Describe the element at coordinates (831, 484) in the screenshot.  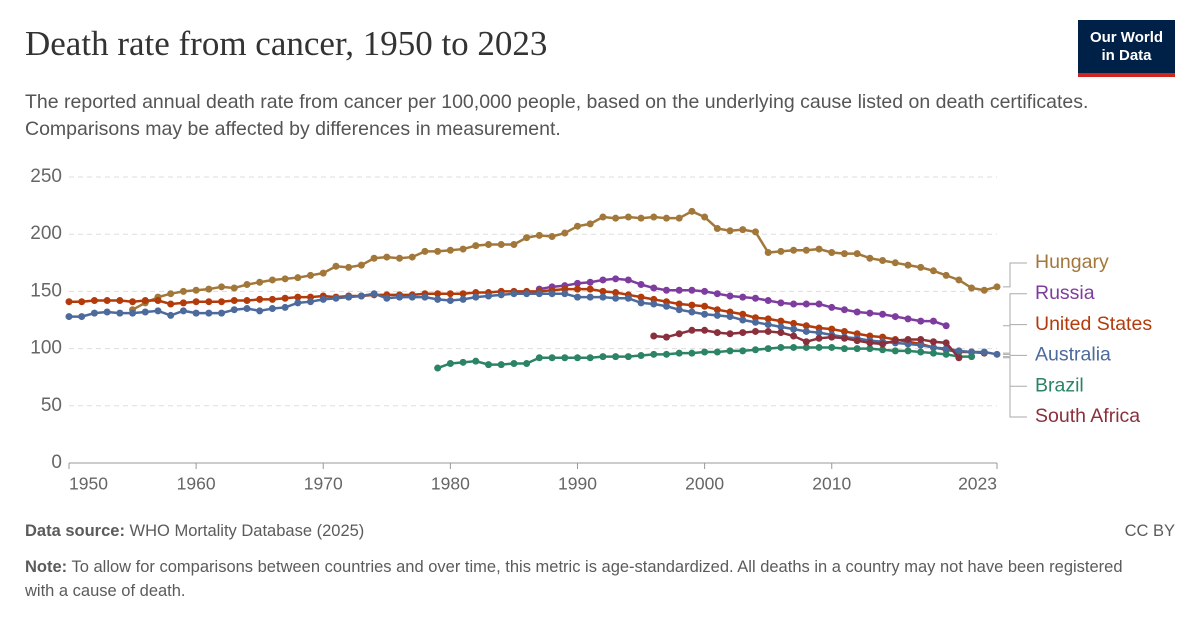
I see `x-tick-label: 2010` at that location.